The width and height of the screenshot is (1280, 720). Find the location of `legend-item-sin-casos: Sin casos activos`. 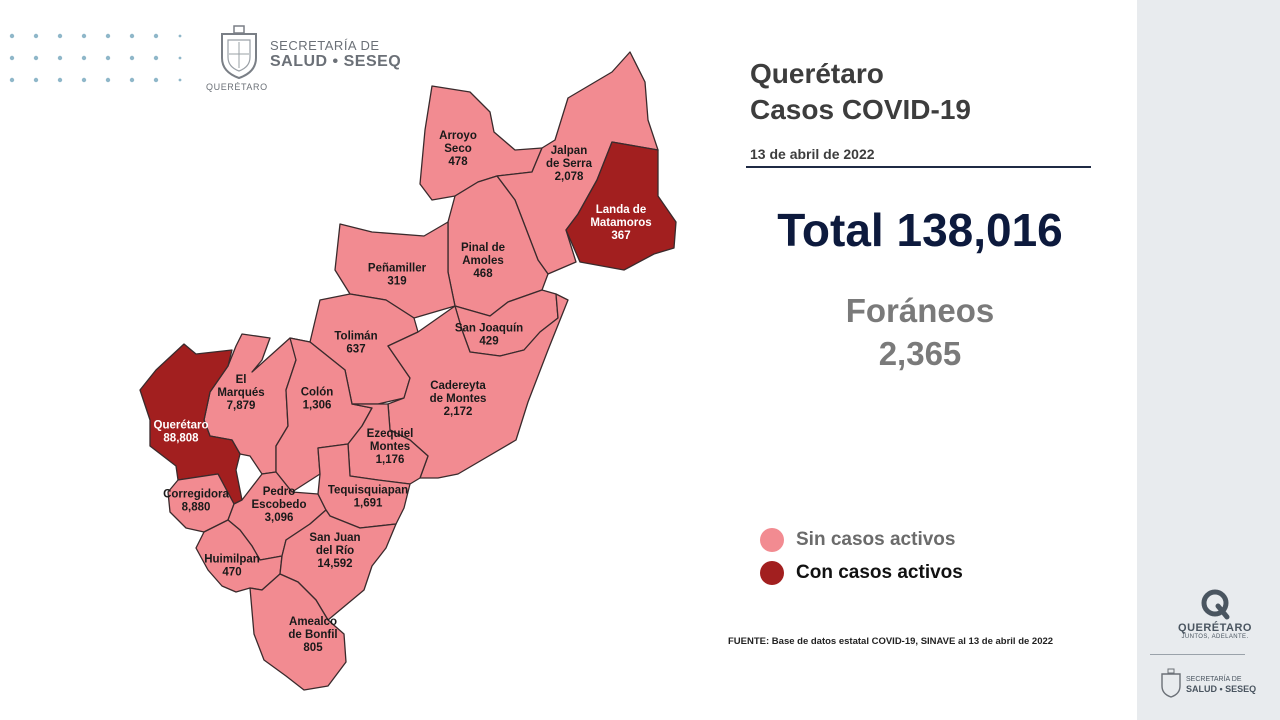

legend-item-sin-casos: Sin casos activos is located at coordinates (857, 540).